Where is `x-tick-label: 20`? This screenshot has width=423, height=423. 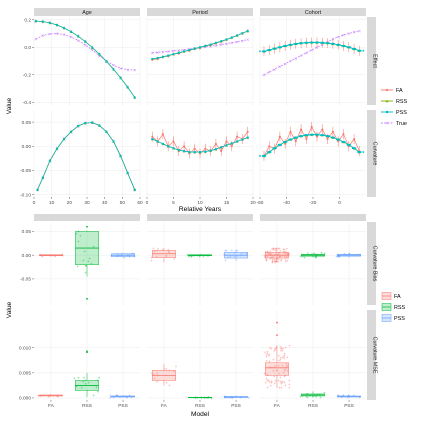 x-tick-label: 20 is located at coordinates (253, 203).